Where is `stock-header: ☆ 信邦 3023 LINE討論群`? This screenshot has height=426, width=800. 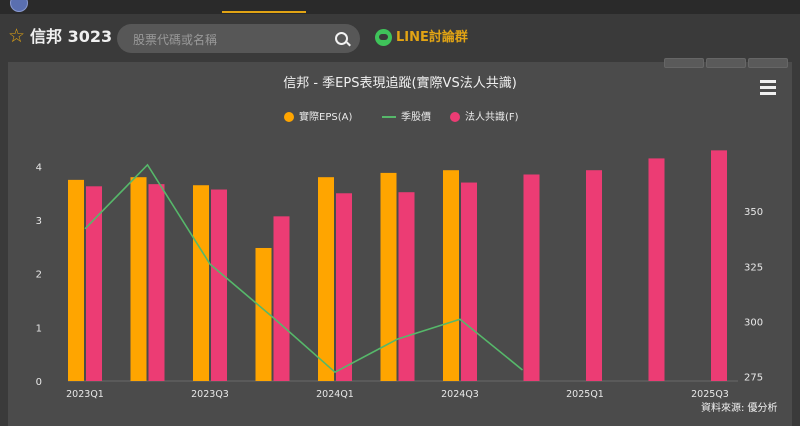
stock-header: ☆ 信邦 3023 LINE討論群 is located at coordinates (400, 38).